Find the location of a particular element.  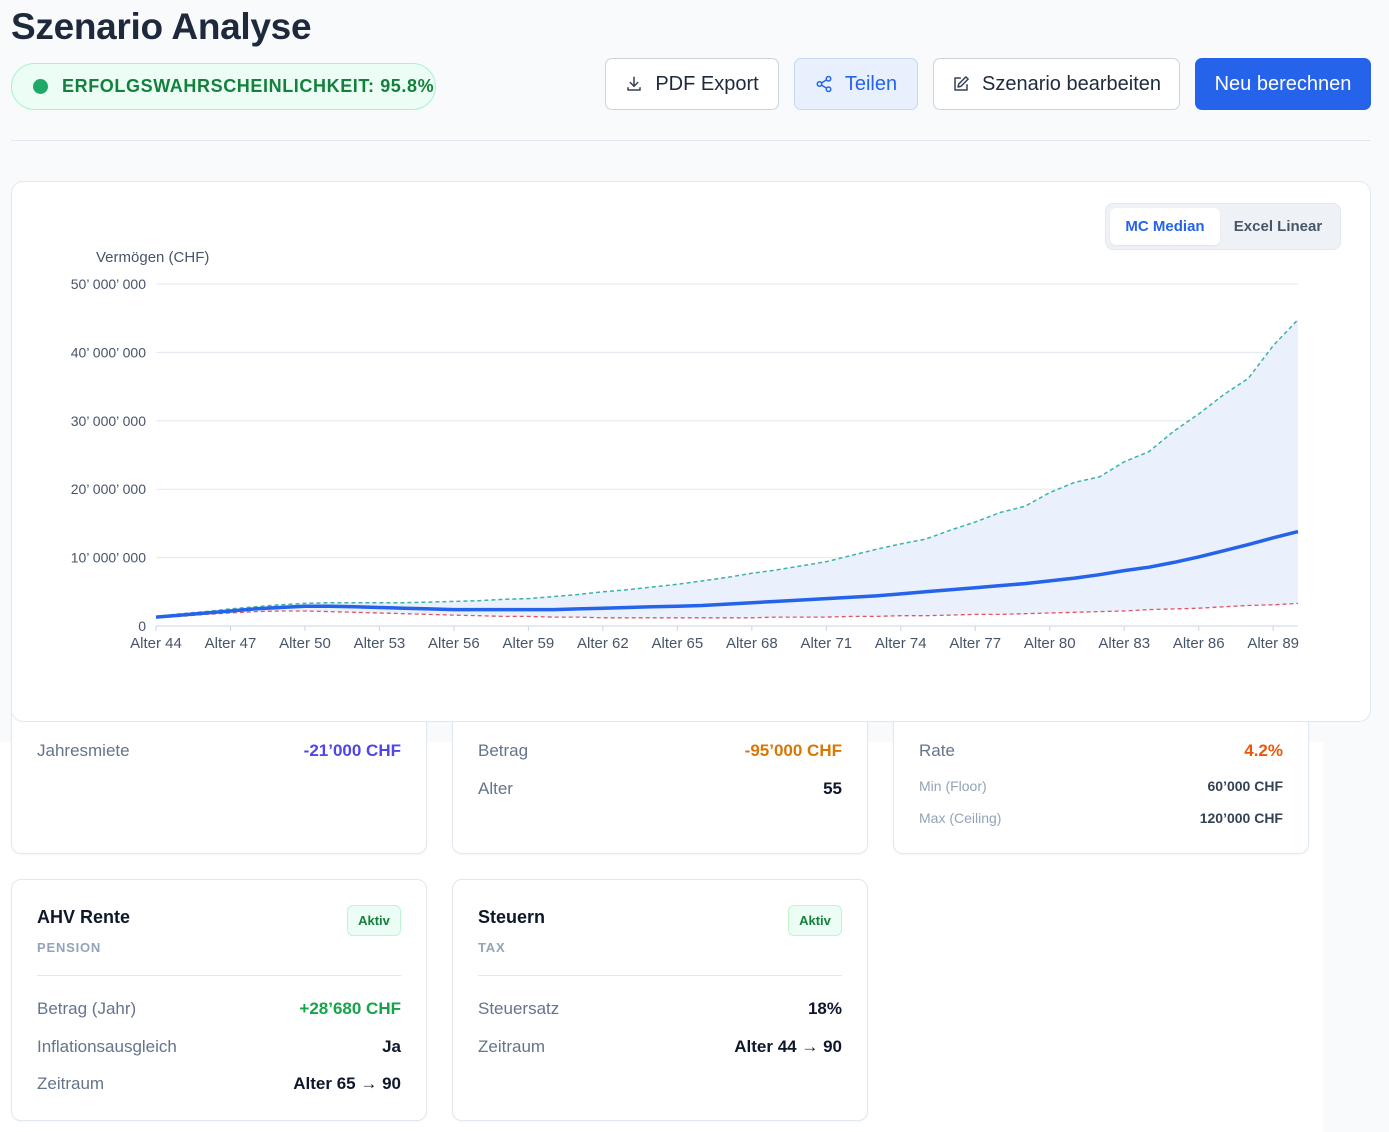

share-button: Teilen is located at coordinates (856, 84).